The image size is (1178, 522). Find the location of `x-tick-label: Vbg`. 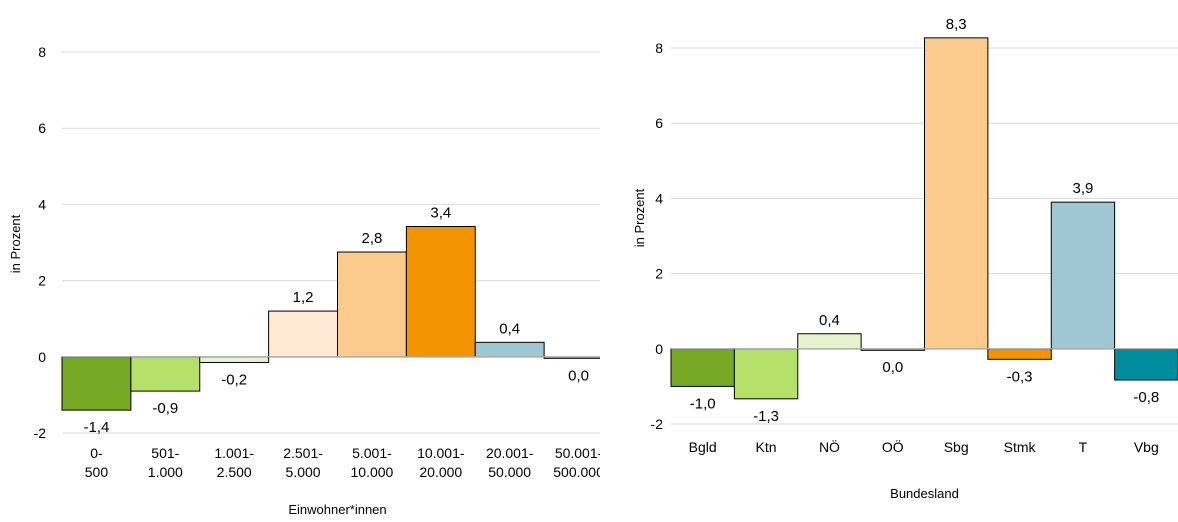

x-tick-label: Vbg is located at coordinates (1146, 447).